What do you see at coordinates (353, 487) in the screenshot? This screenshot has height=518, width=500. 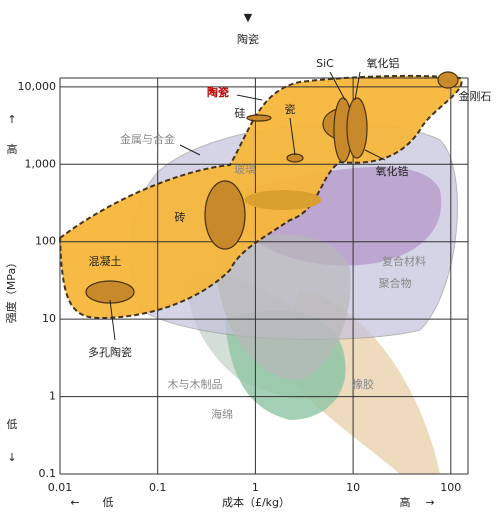 I see `x-tick-label: 10` at bounding box center [353, 487].